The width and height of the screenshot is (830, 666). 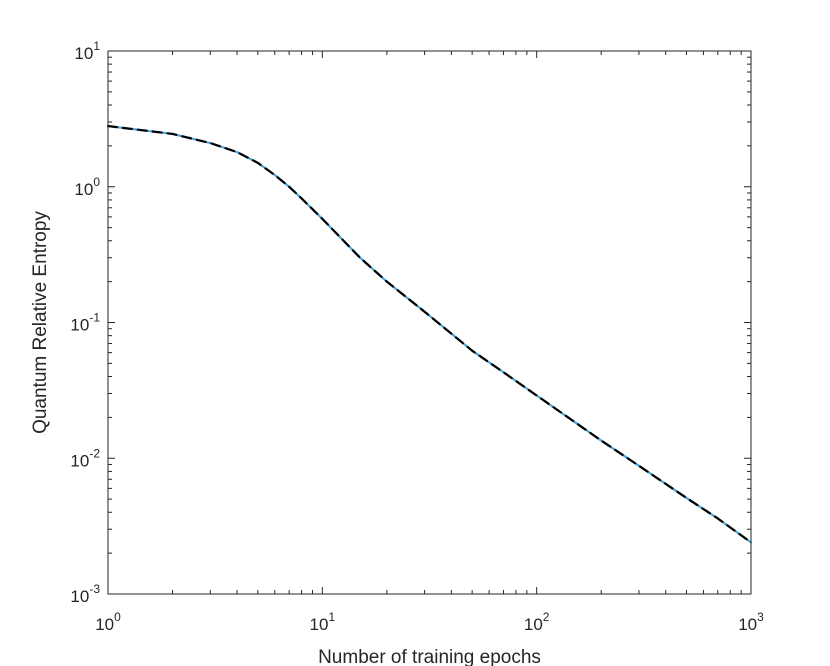 I want to click on x-tick-label: 10¹, so click(x=323, y=622).